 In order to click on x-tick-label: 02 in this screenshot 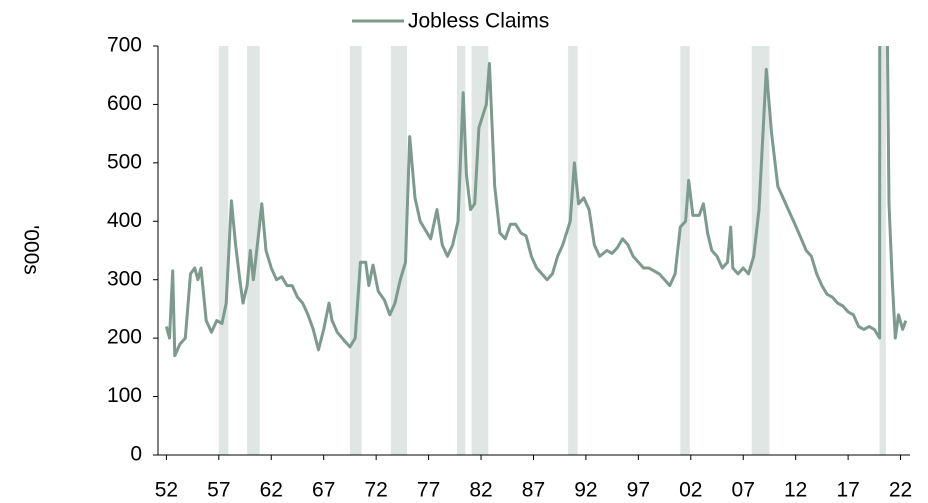, I will do `click(690, 490)`.